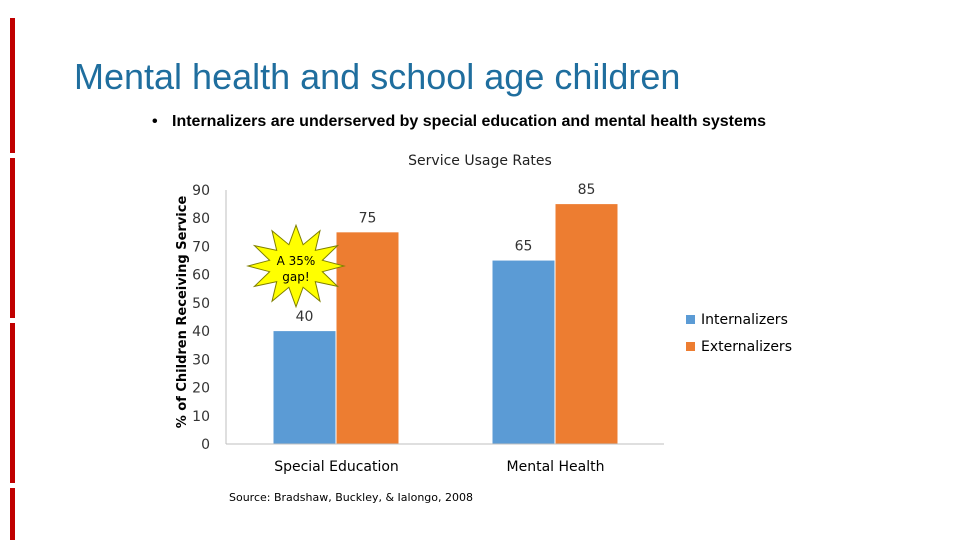 The height and width of the screenshot is (540, 960). What do you see at coordinates (524, 247) in the screenshot?
I see `bar-label-internalizers-mental-health: 65` at bounding box center [524, 247].